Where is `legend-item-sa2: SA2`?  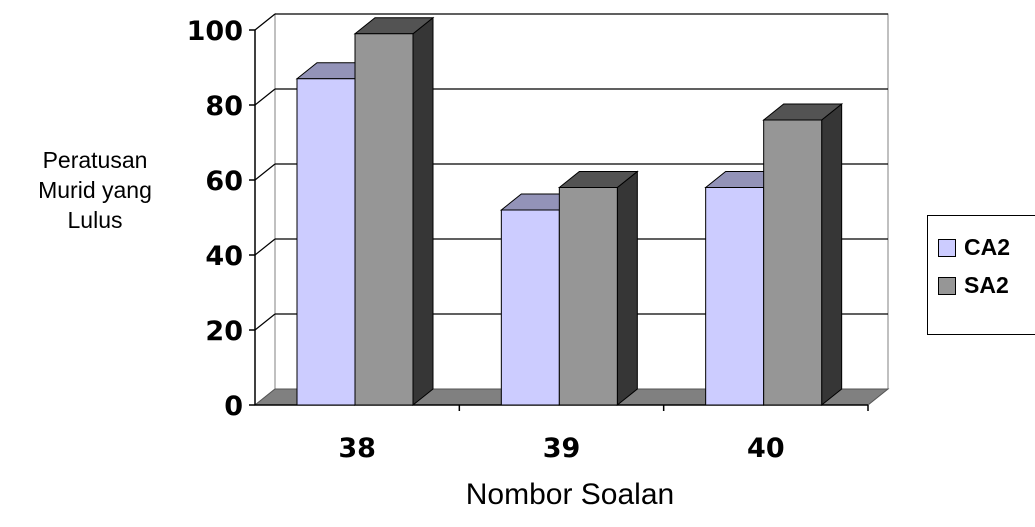
legend-item-sa2: SA2 is located at coordinates (973, 285).